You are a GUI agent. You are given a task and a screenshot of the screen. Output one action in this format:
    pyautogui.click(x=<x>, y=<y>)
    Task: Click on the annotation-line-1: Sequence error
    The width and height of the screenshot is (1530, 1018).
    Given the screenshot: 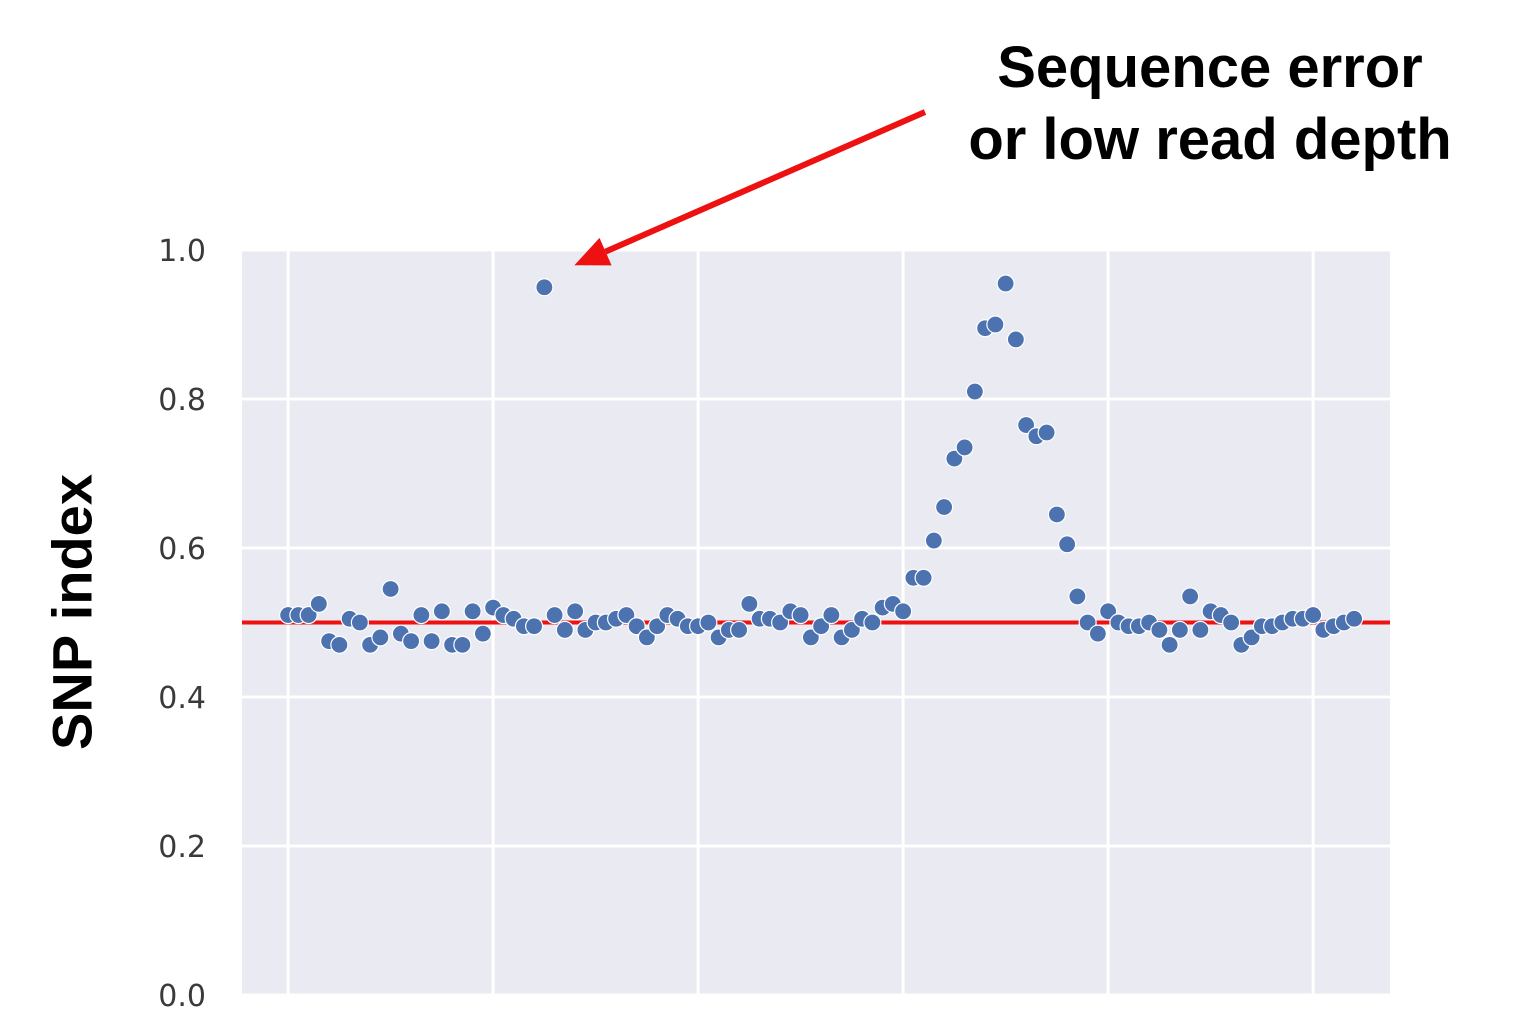 What is the action you would take?
    pyautogui.click(x=1210, y=67)
    